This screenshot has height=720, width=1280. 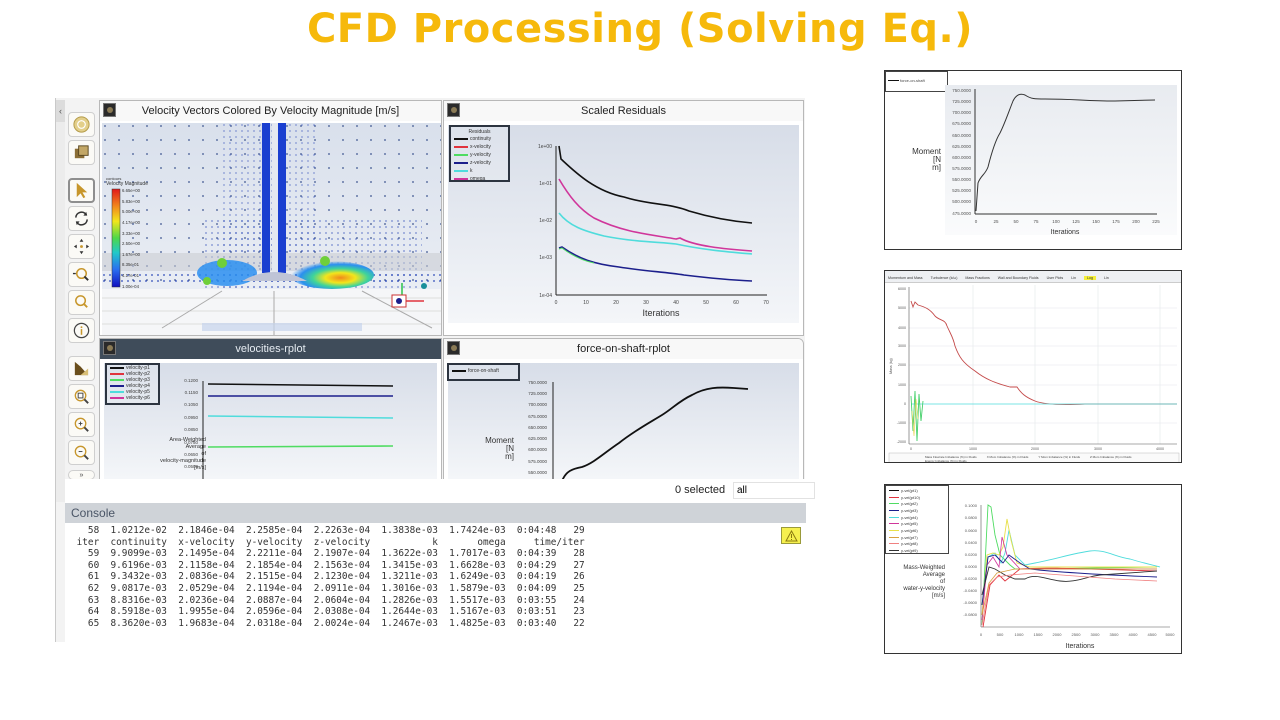 What do you see at coordinates (766, 303) in the screenshot?
I see `svg-text: 70` at bounding box center [766, 303].